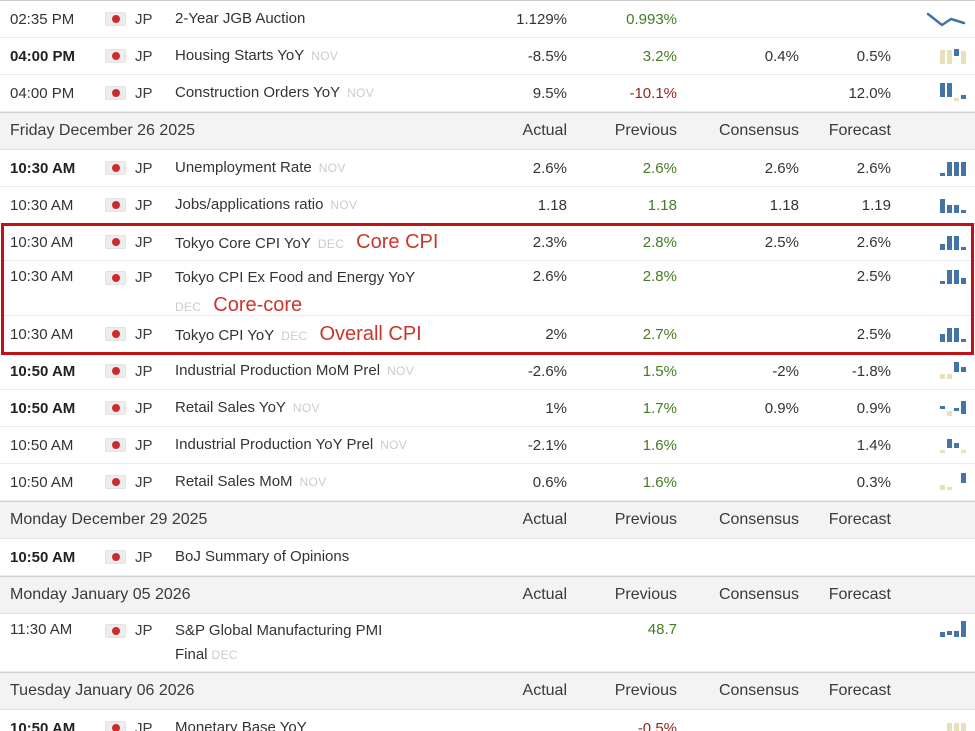 The image size is (975, 731). Describe the element at coordinates (859, 690) in the screenshot. I see `column-header-forecast: Forecast` at that location.